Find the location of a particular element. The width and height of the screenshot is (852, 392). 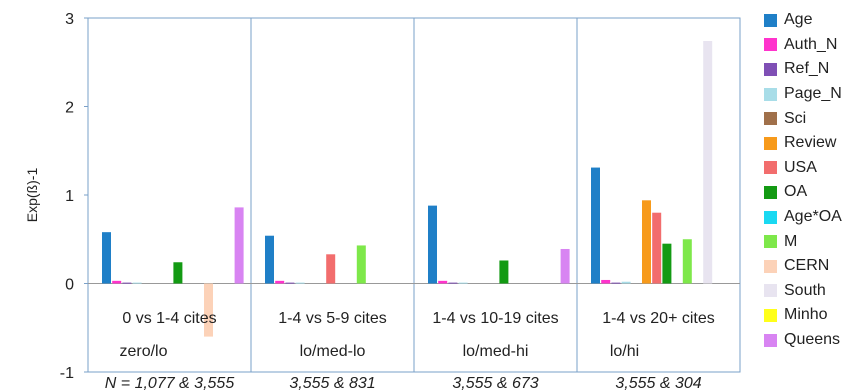

legend-label: Auth_N is located at coordinates (811, 44).